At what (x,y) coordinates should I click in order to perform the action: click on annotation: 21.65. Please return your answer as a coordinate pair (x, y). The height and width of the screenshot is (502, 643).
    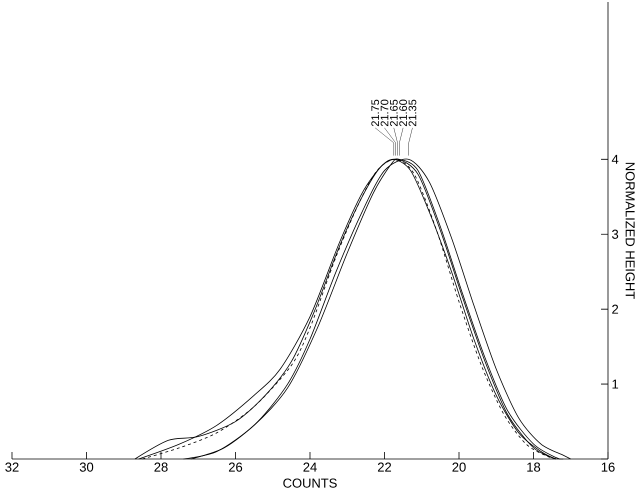
    Looking at the image, I should click on (394, 113).